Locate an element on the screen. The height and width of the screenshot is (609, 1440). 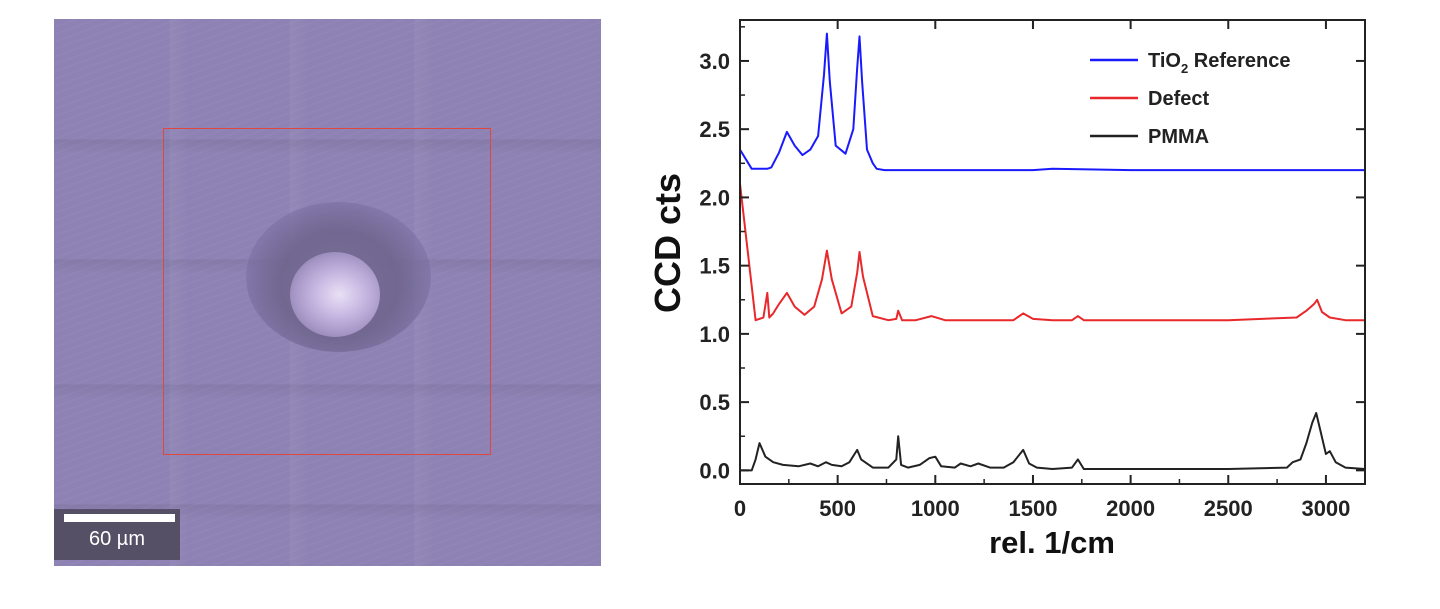
legend: TiO2 Reference Defect PMMA is located at coordinates (1190, 99).